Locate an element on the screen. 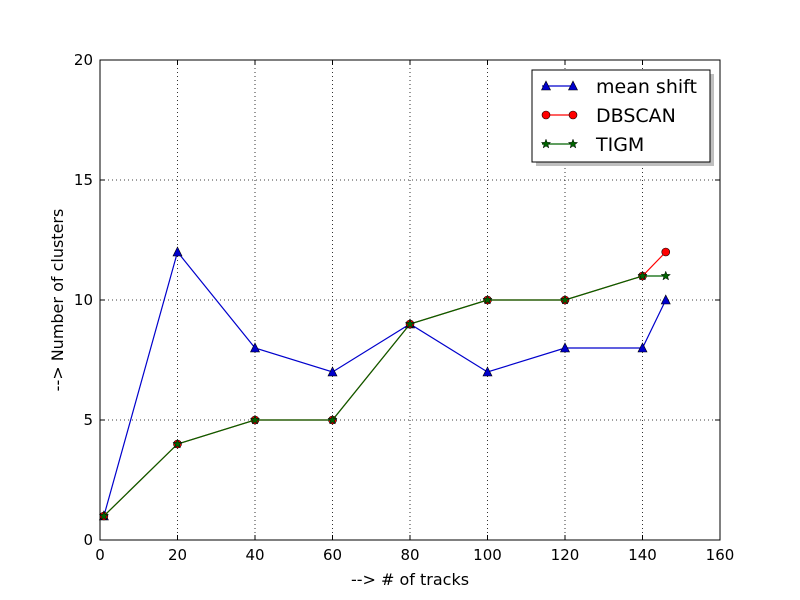 This screenshot has width=800, height=600. legend-entry-mean-shift: mean shift is located at coordinates (619, 87).